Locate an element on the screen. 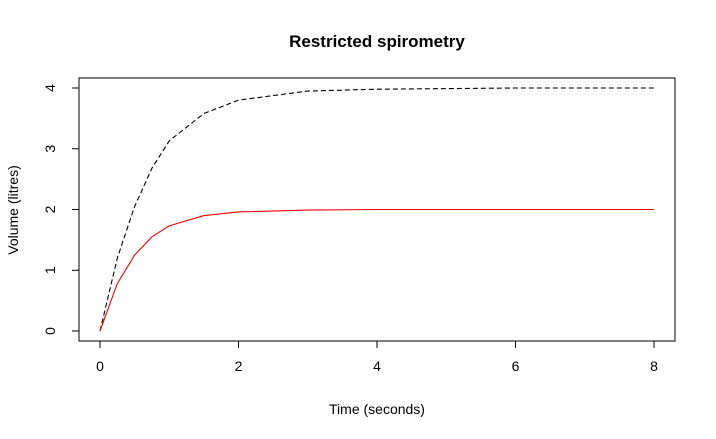 The image size is (716, 439). y-axis-label: Volume (litres) is located at coordinates (13, 209).